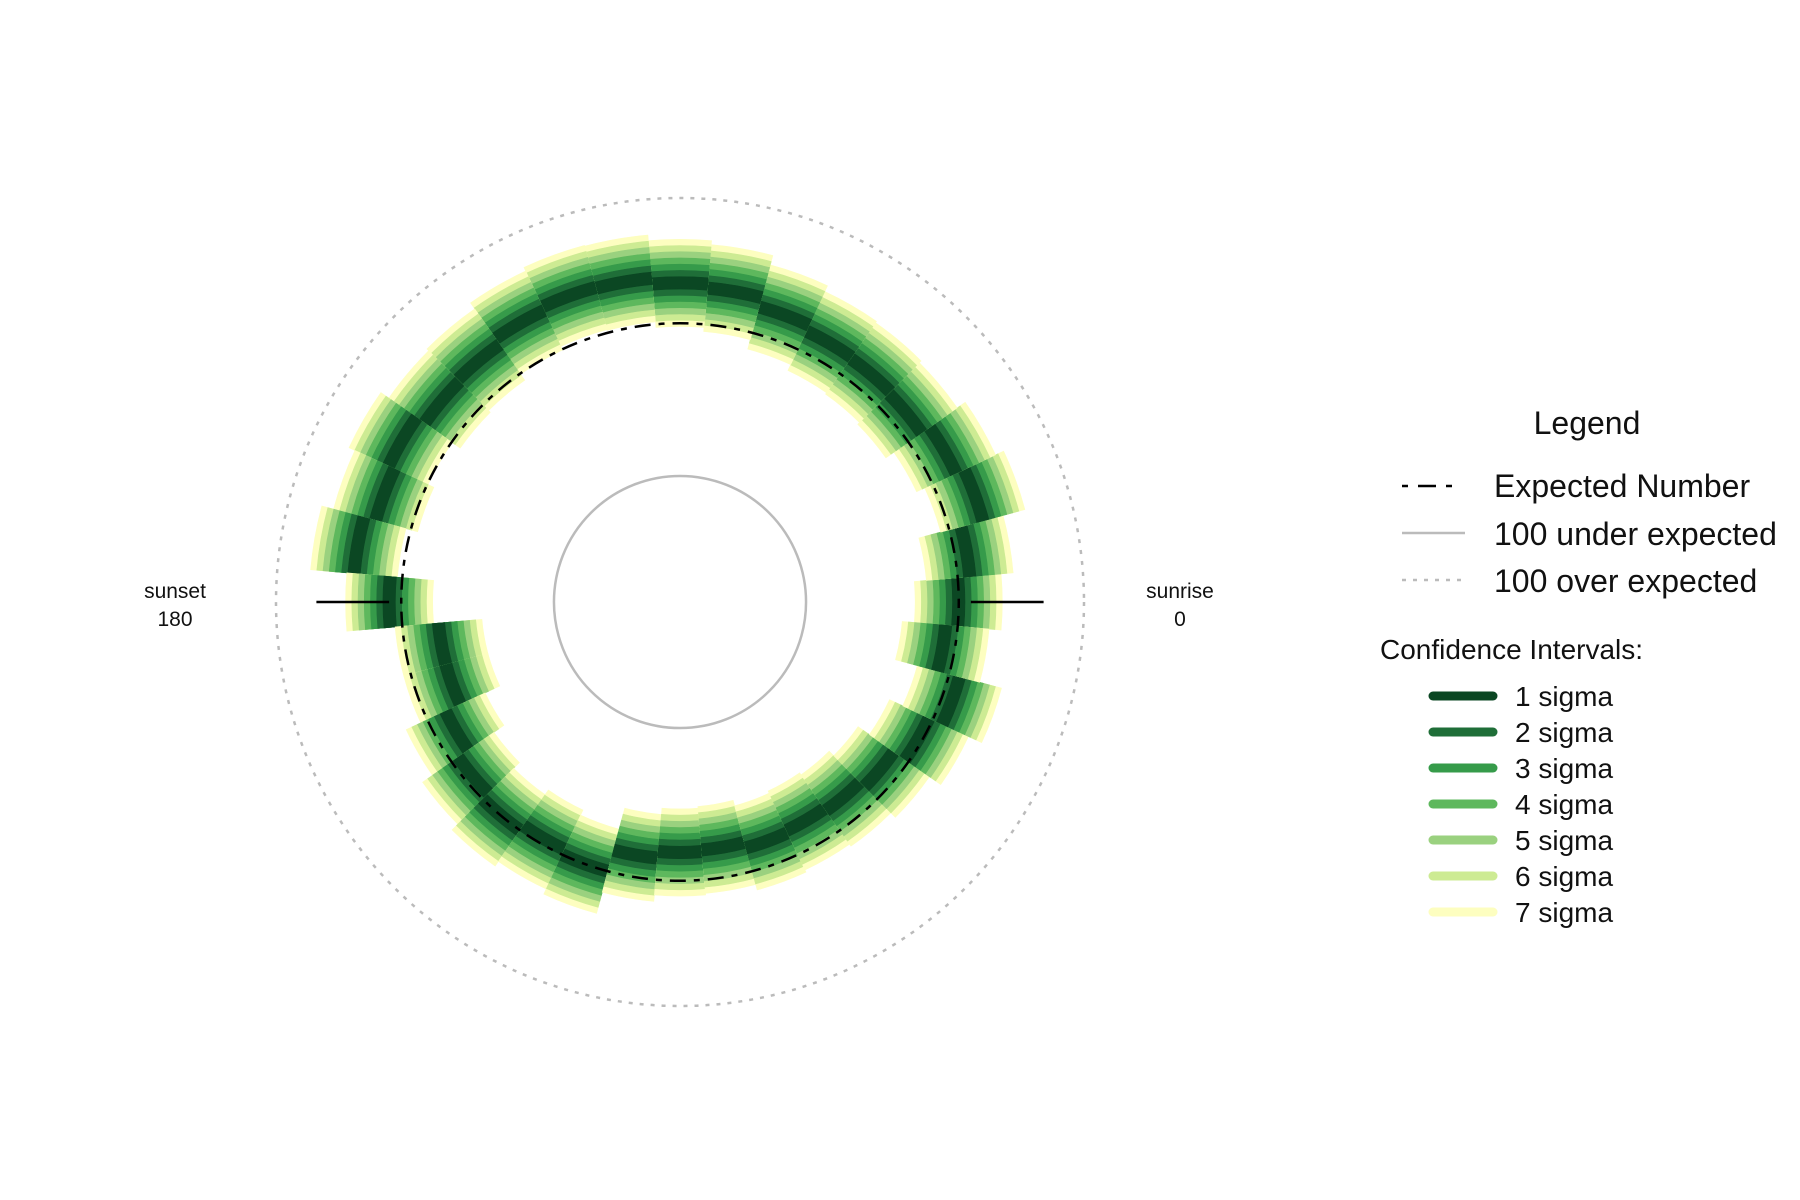 Image resolution: width=1800 pixels, height=1200 pixels. I want to click on sunrise-label: sunrise, so click(1180, 591).